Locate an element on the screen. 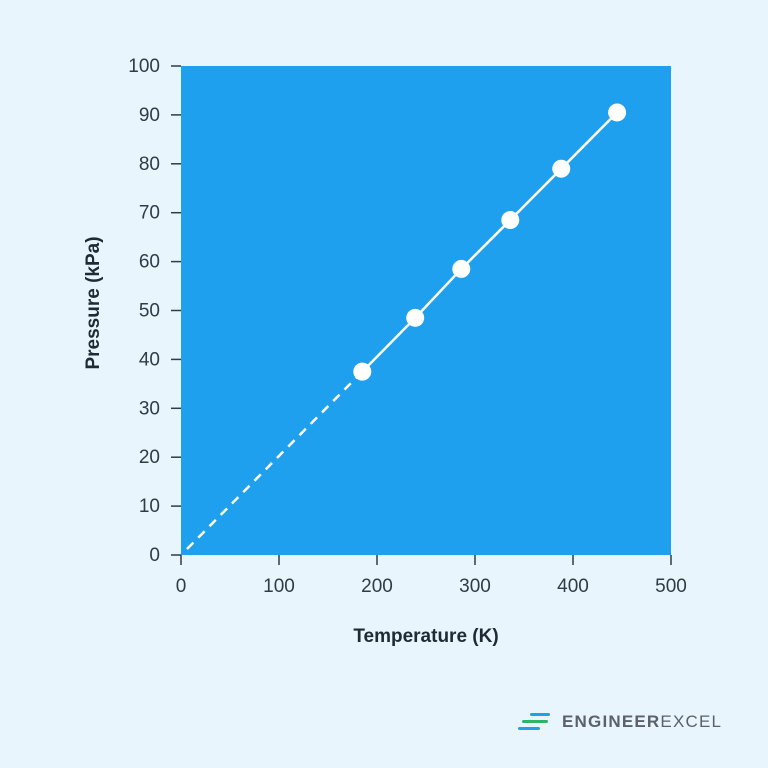 Image resolution: width=768 pixels, height=768 pixels. x-axis-ticks: 0 100 200 300 400 500 is located at coordinates (431, 576).